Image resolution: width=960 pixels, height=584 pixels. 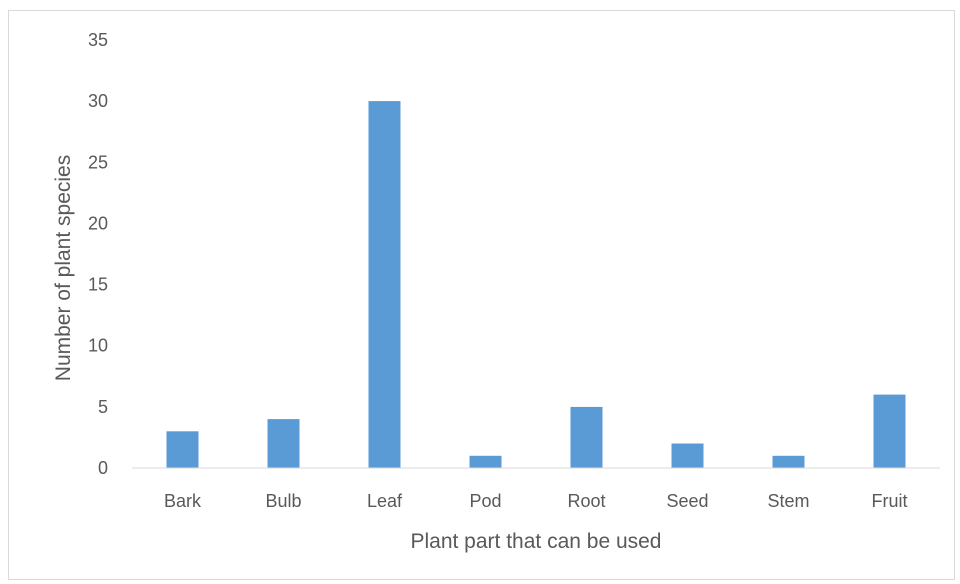 What do you see at coordinates (586, 437) in the screenshot?
I see `bar-root` at bounding box center [586, 437].